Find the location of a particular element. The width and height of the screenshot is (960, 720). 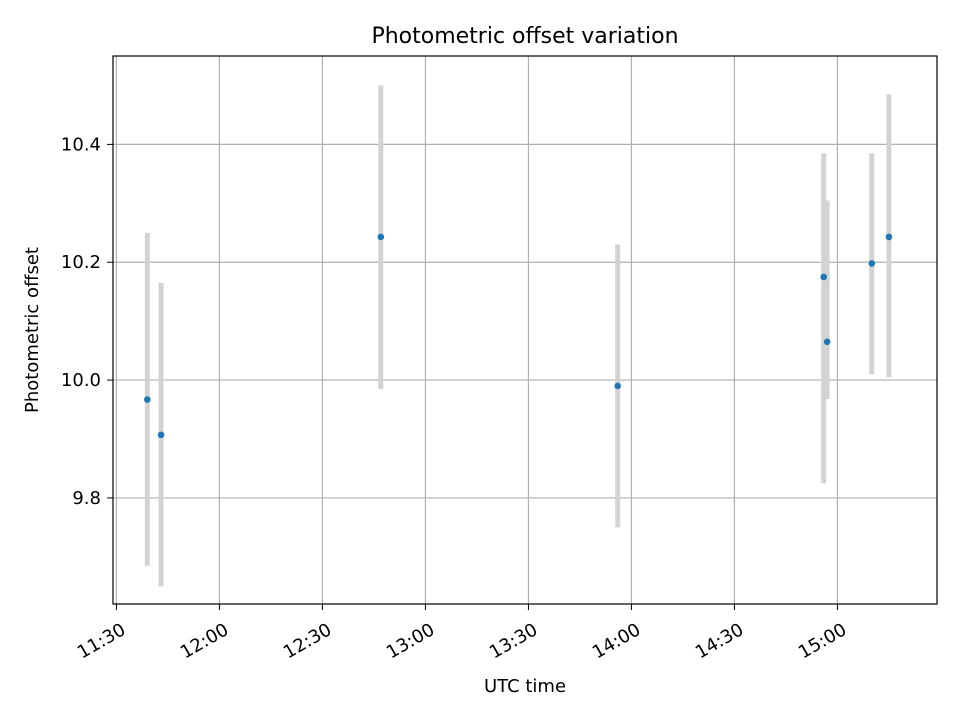

y-axis-label: Photometric offset is located at coordinates (32, 330).